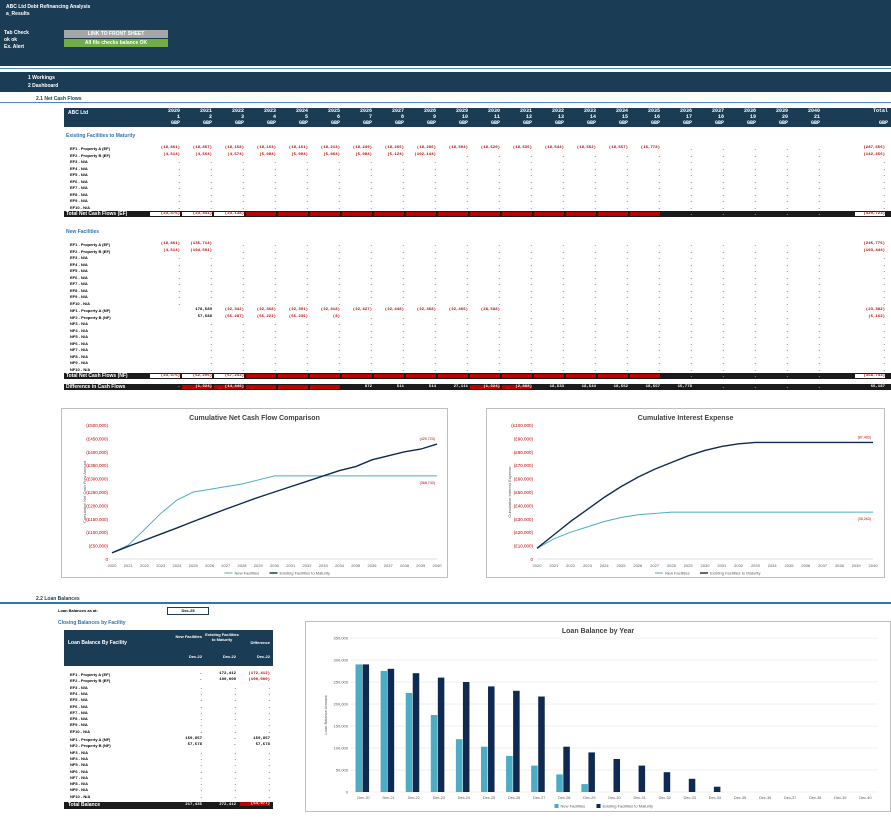  Describe the element at coordinates (464, 117) in the screenshot. I see `period-number: 10` at that location.